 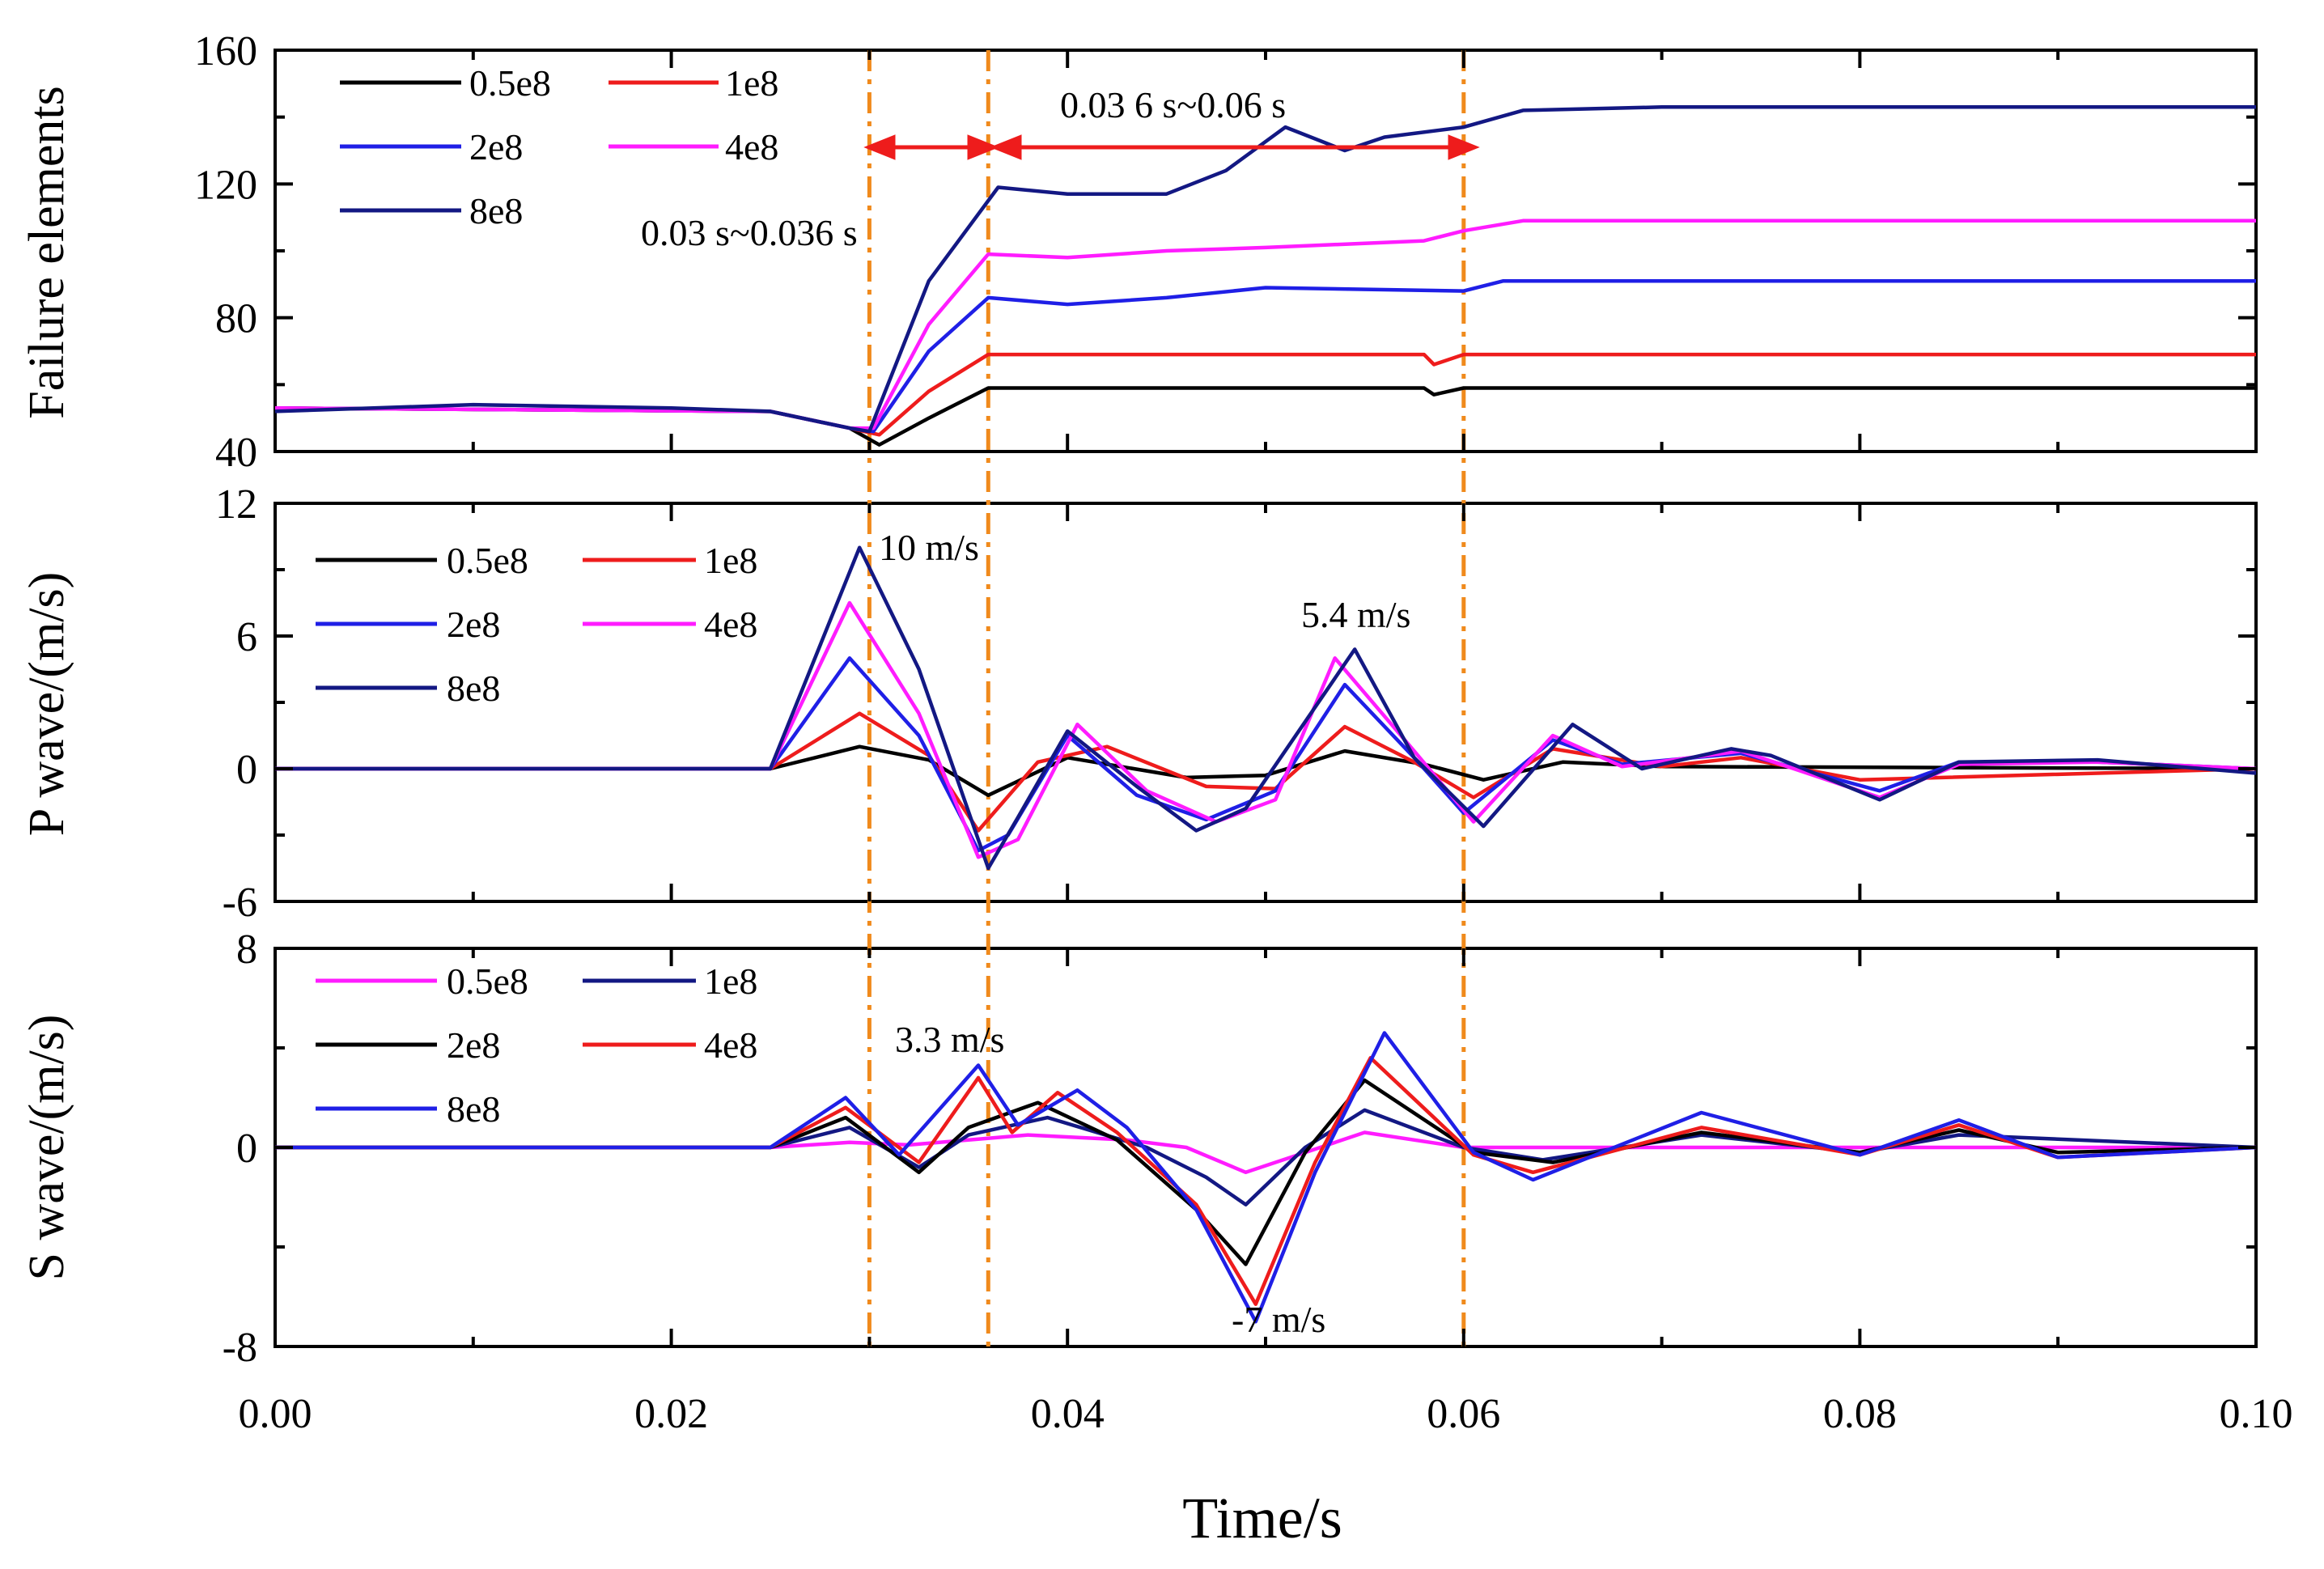 I want to click on middle-series-0.5e8, so click(x=1266, y=771).